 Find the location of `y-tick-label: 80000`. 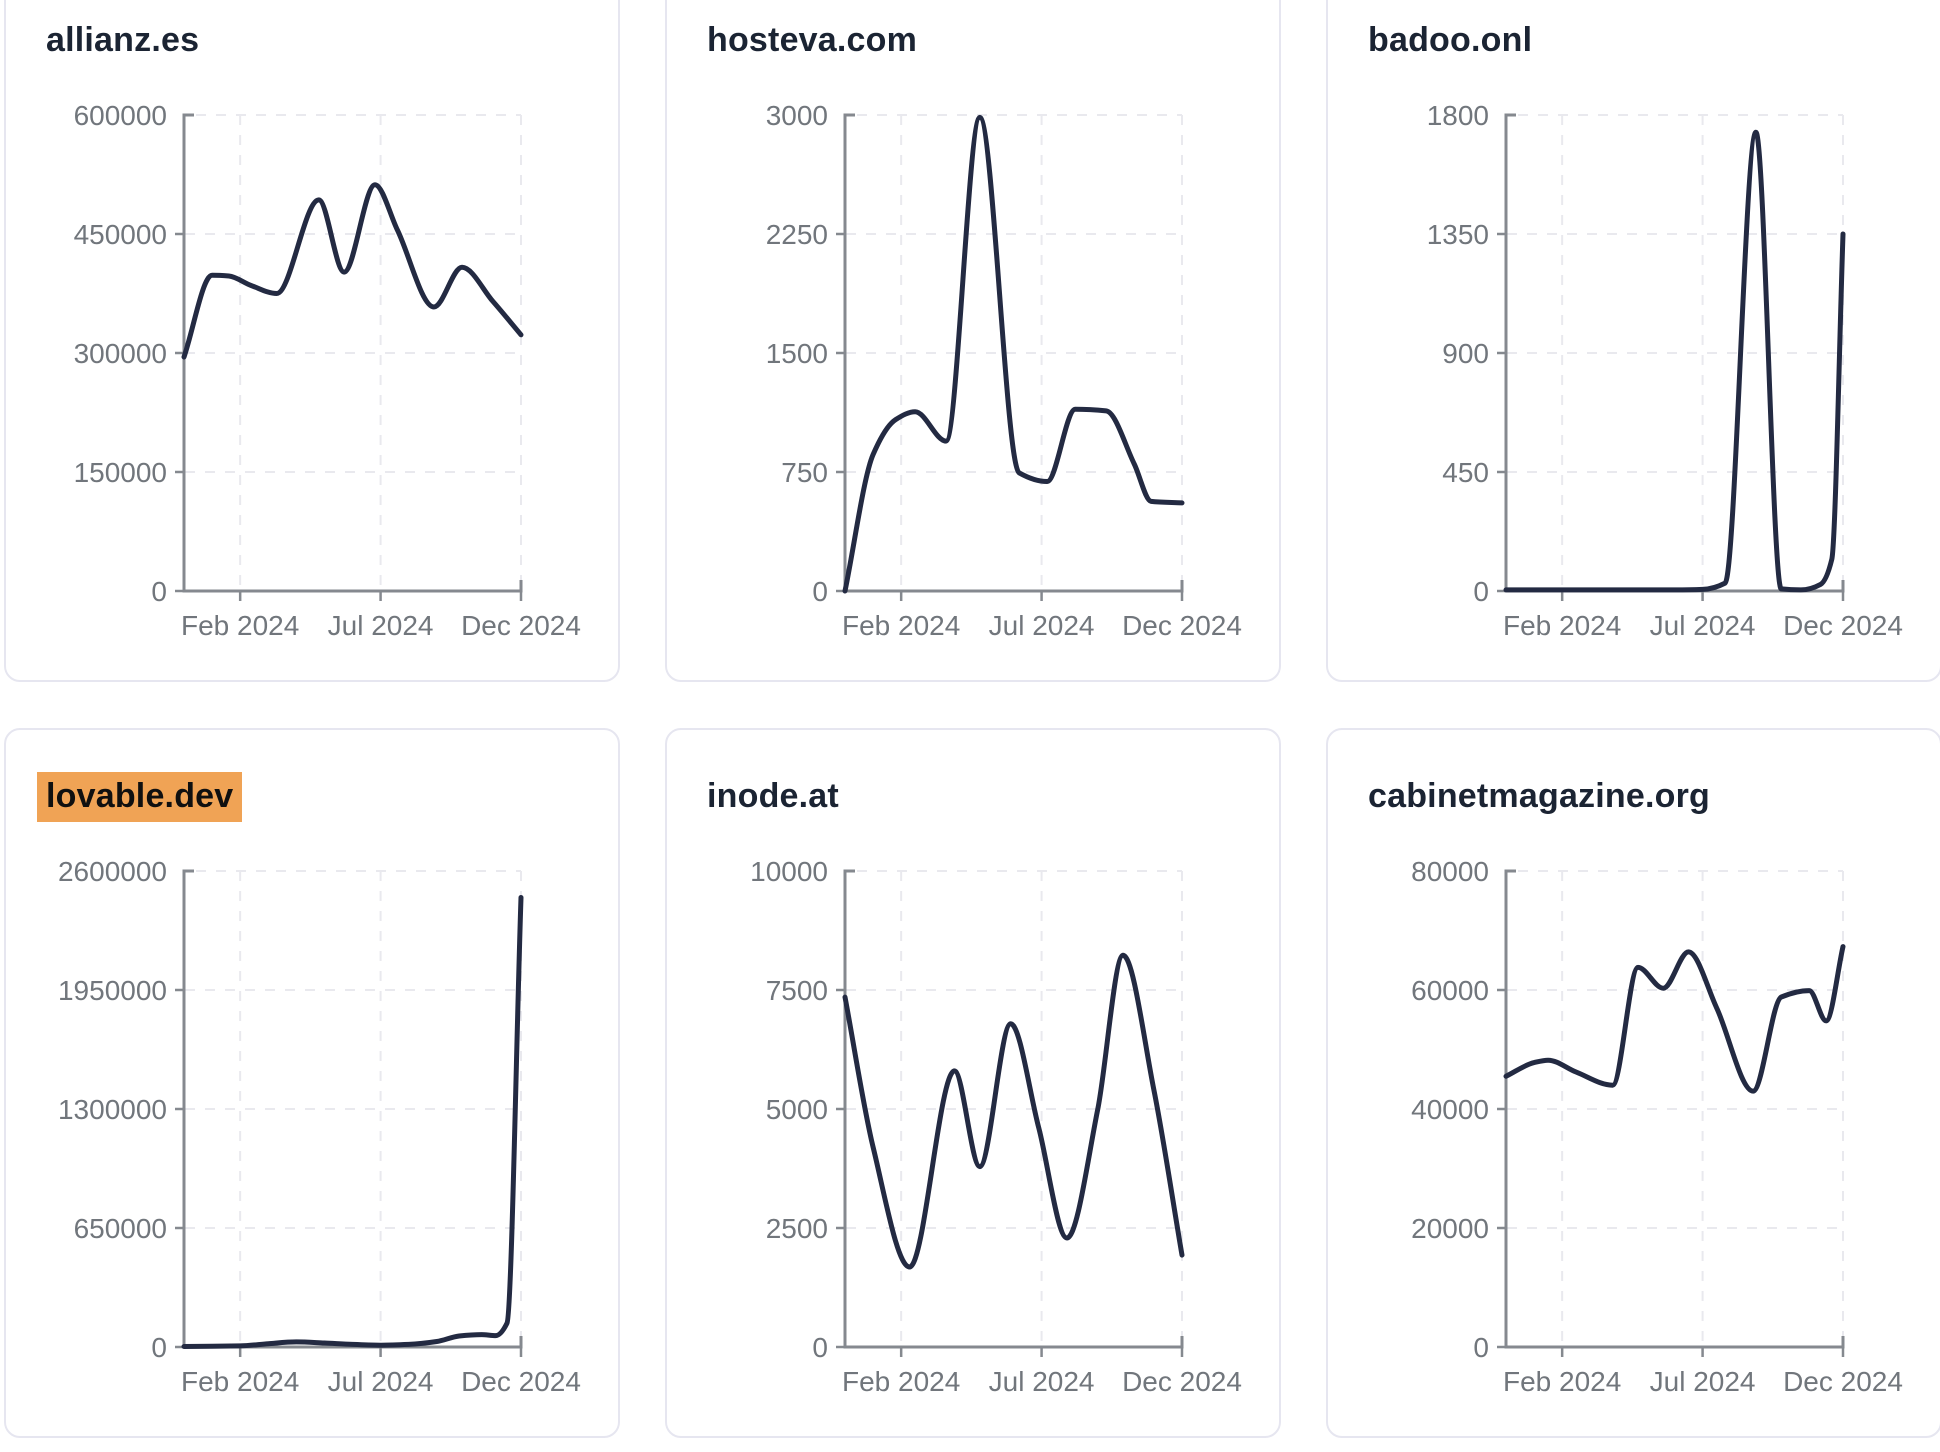

y-tick-label: 80000 is located at coordinates (1450, 871).